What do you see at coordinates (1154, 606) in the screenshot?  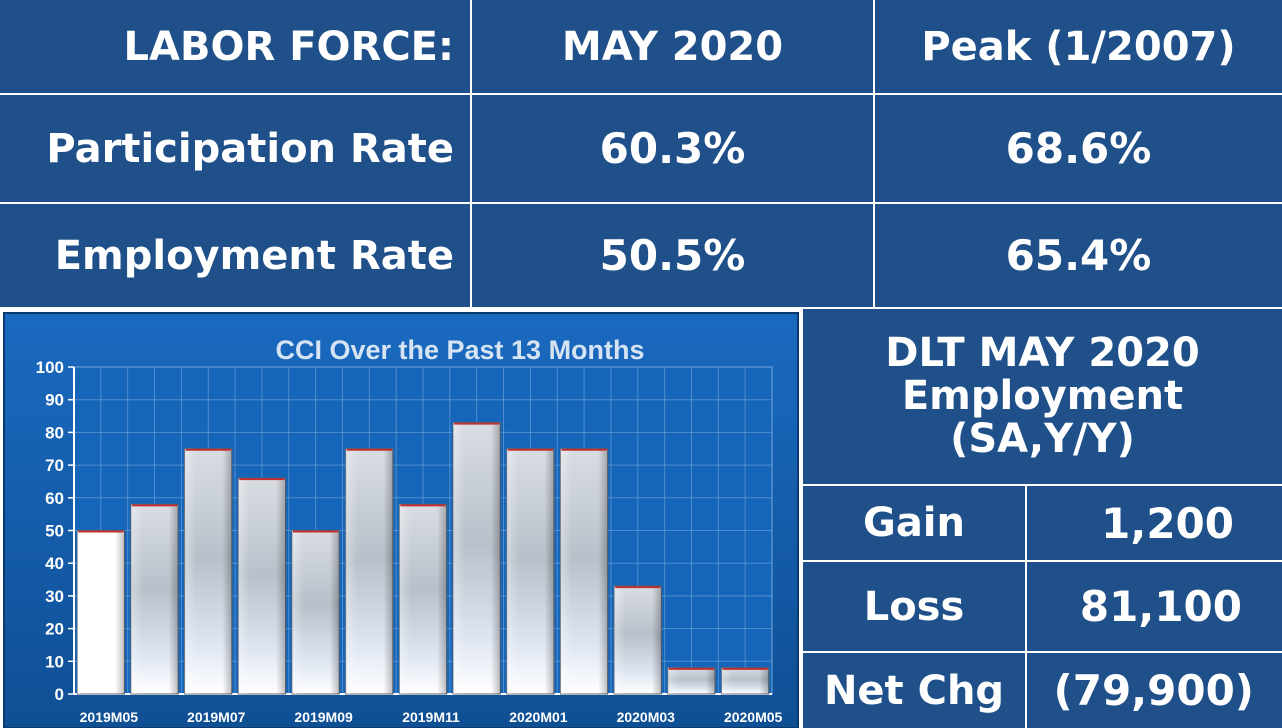 I see `dlt-loss-value: 81,100` at bounding box center [1154, 606].